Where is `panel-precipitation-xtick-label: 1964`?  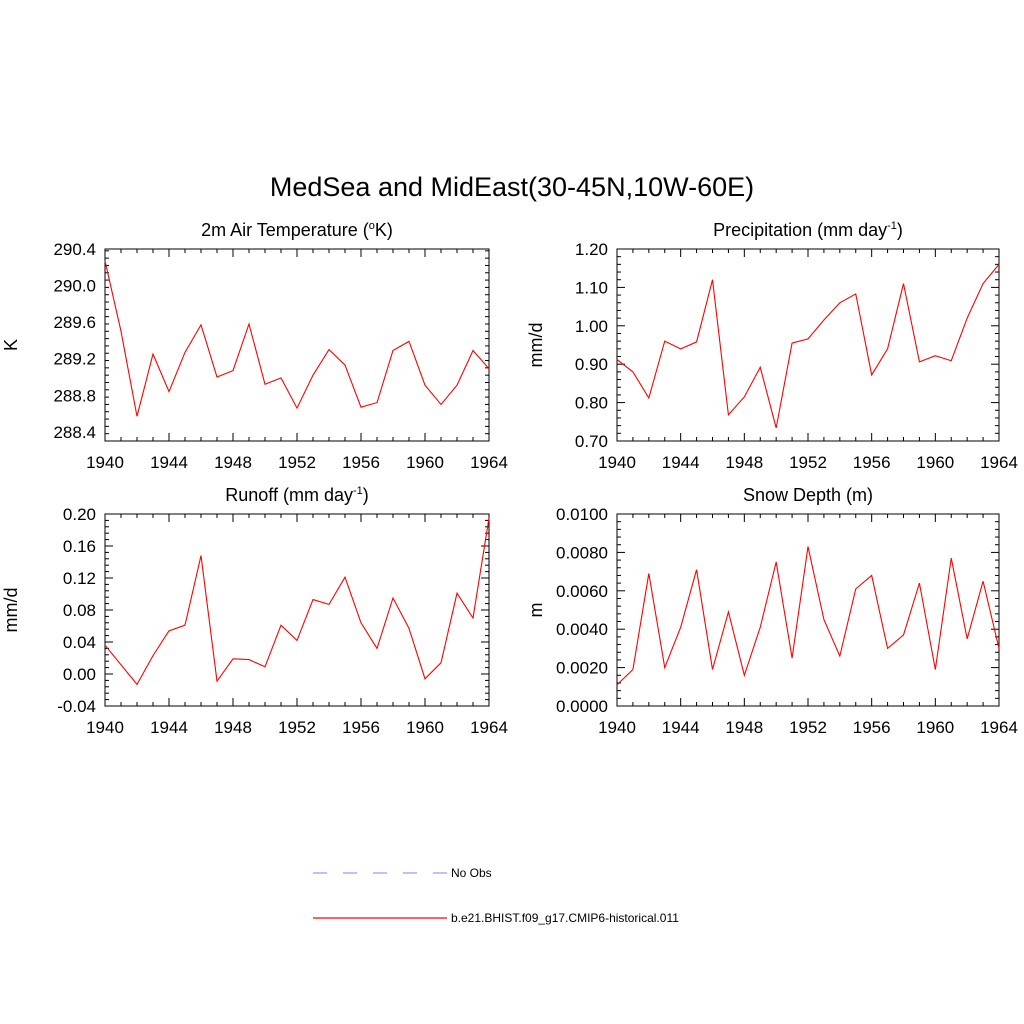
panel-precipitation-xtick-label: 1964 is located at coordinates (999, 462).